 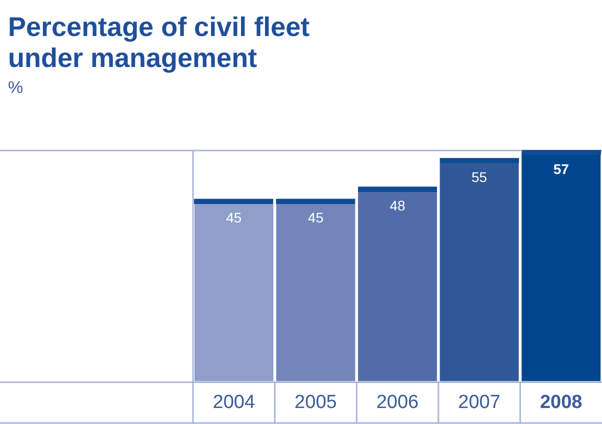 I want to click on x-tick-label: 2006, so click(x=397, y=402).